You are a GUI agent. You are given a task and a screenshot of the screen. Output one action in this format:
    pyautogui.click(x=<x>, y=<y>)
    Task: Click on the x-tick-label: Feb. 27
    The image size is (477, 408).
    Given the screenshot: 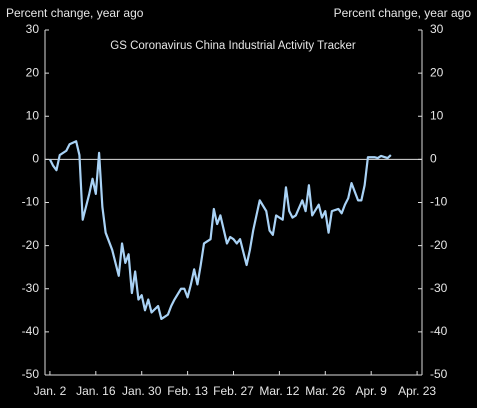 What is the action you would take?
    pyautogui.click(x=233, y=391)
    